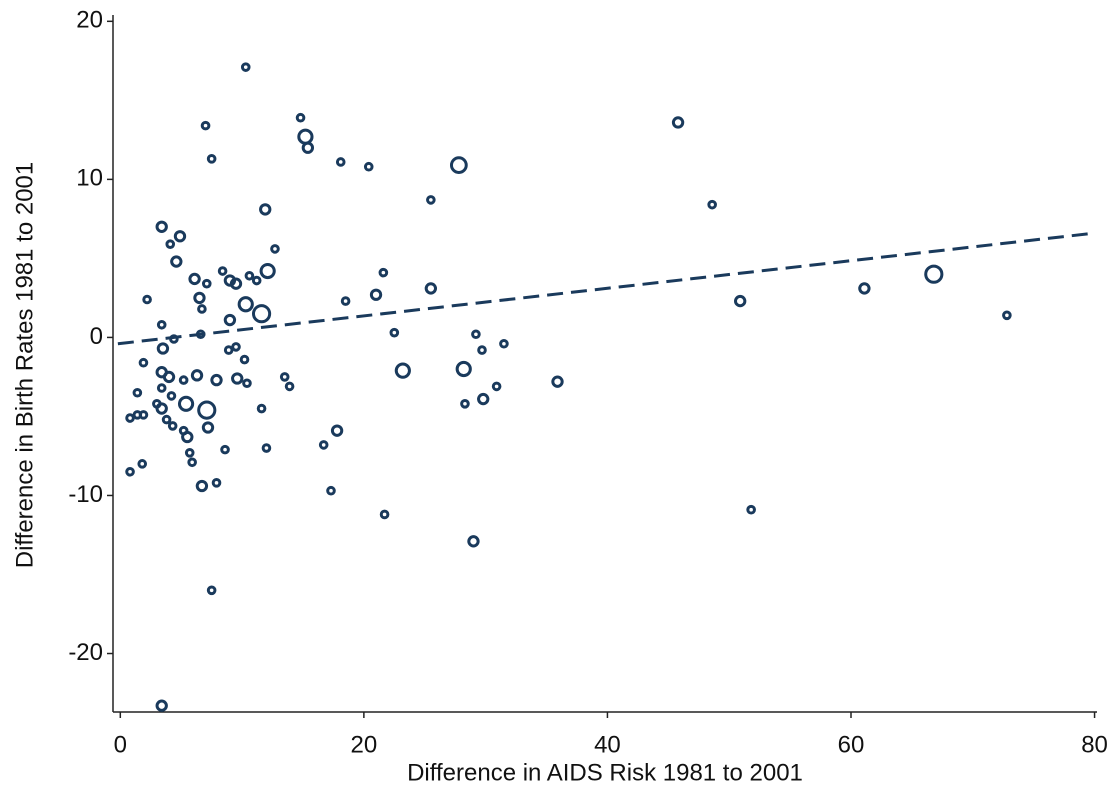  What do you see at coordinates (605, 772) in the screenshot?
I see `x-axis-title: Difference in AIDS Risk 1981 to 2001` at bounding box center [605, 772].